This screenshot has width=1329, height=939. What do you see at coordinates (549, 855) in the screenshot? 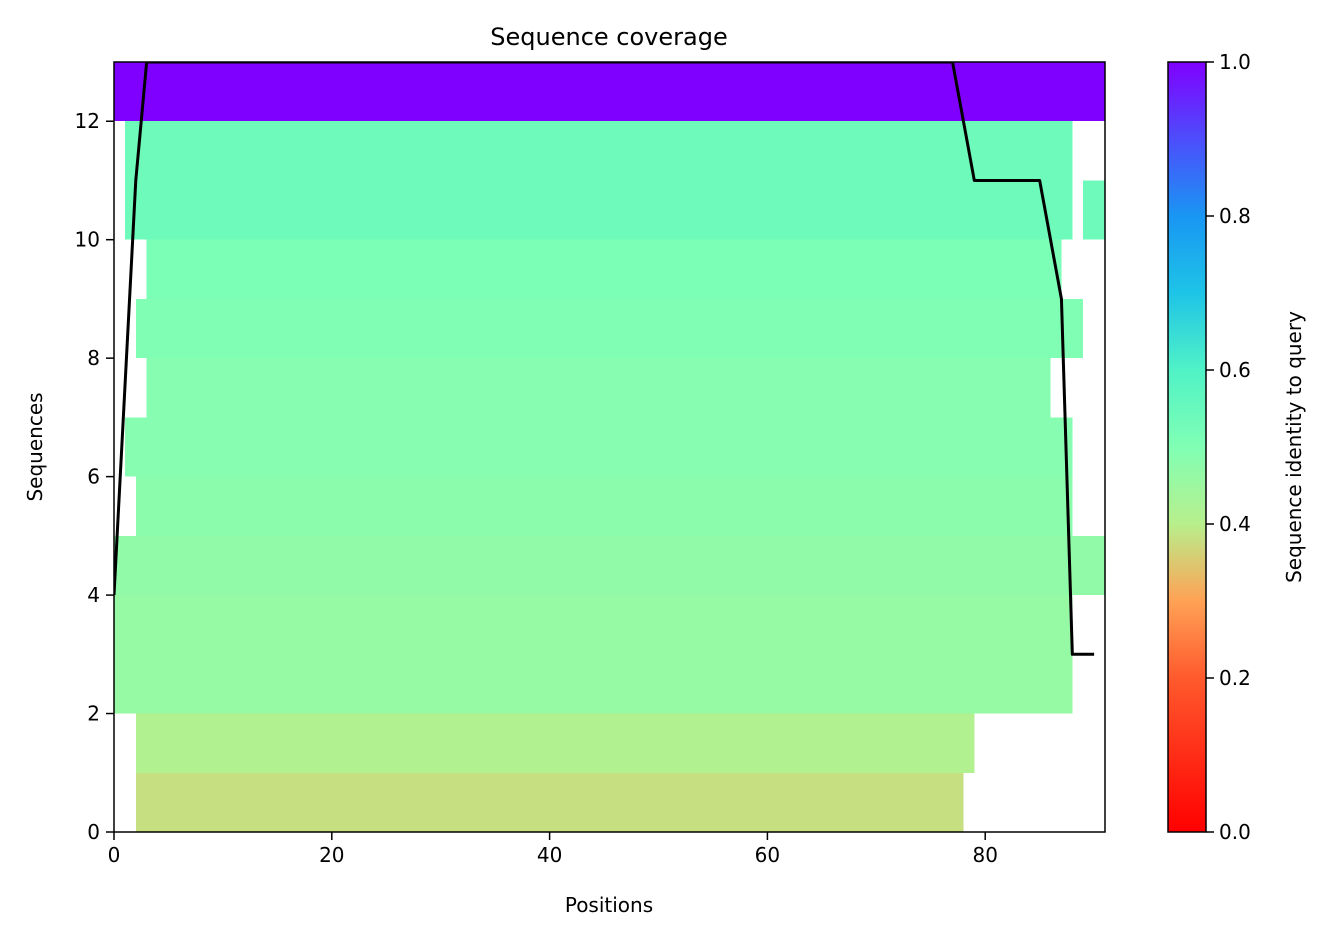
I see `x-tick-label: 40` at bounding box center [549, 855].